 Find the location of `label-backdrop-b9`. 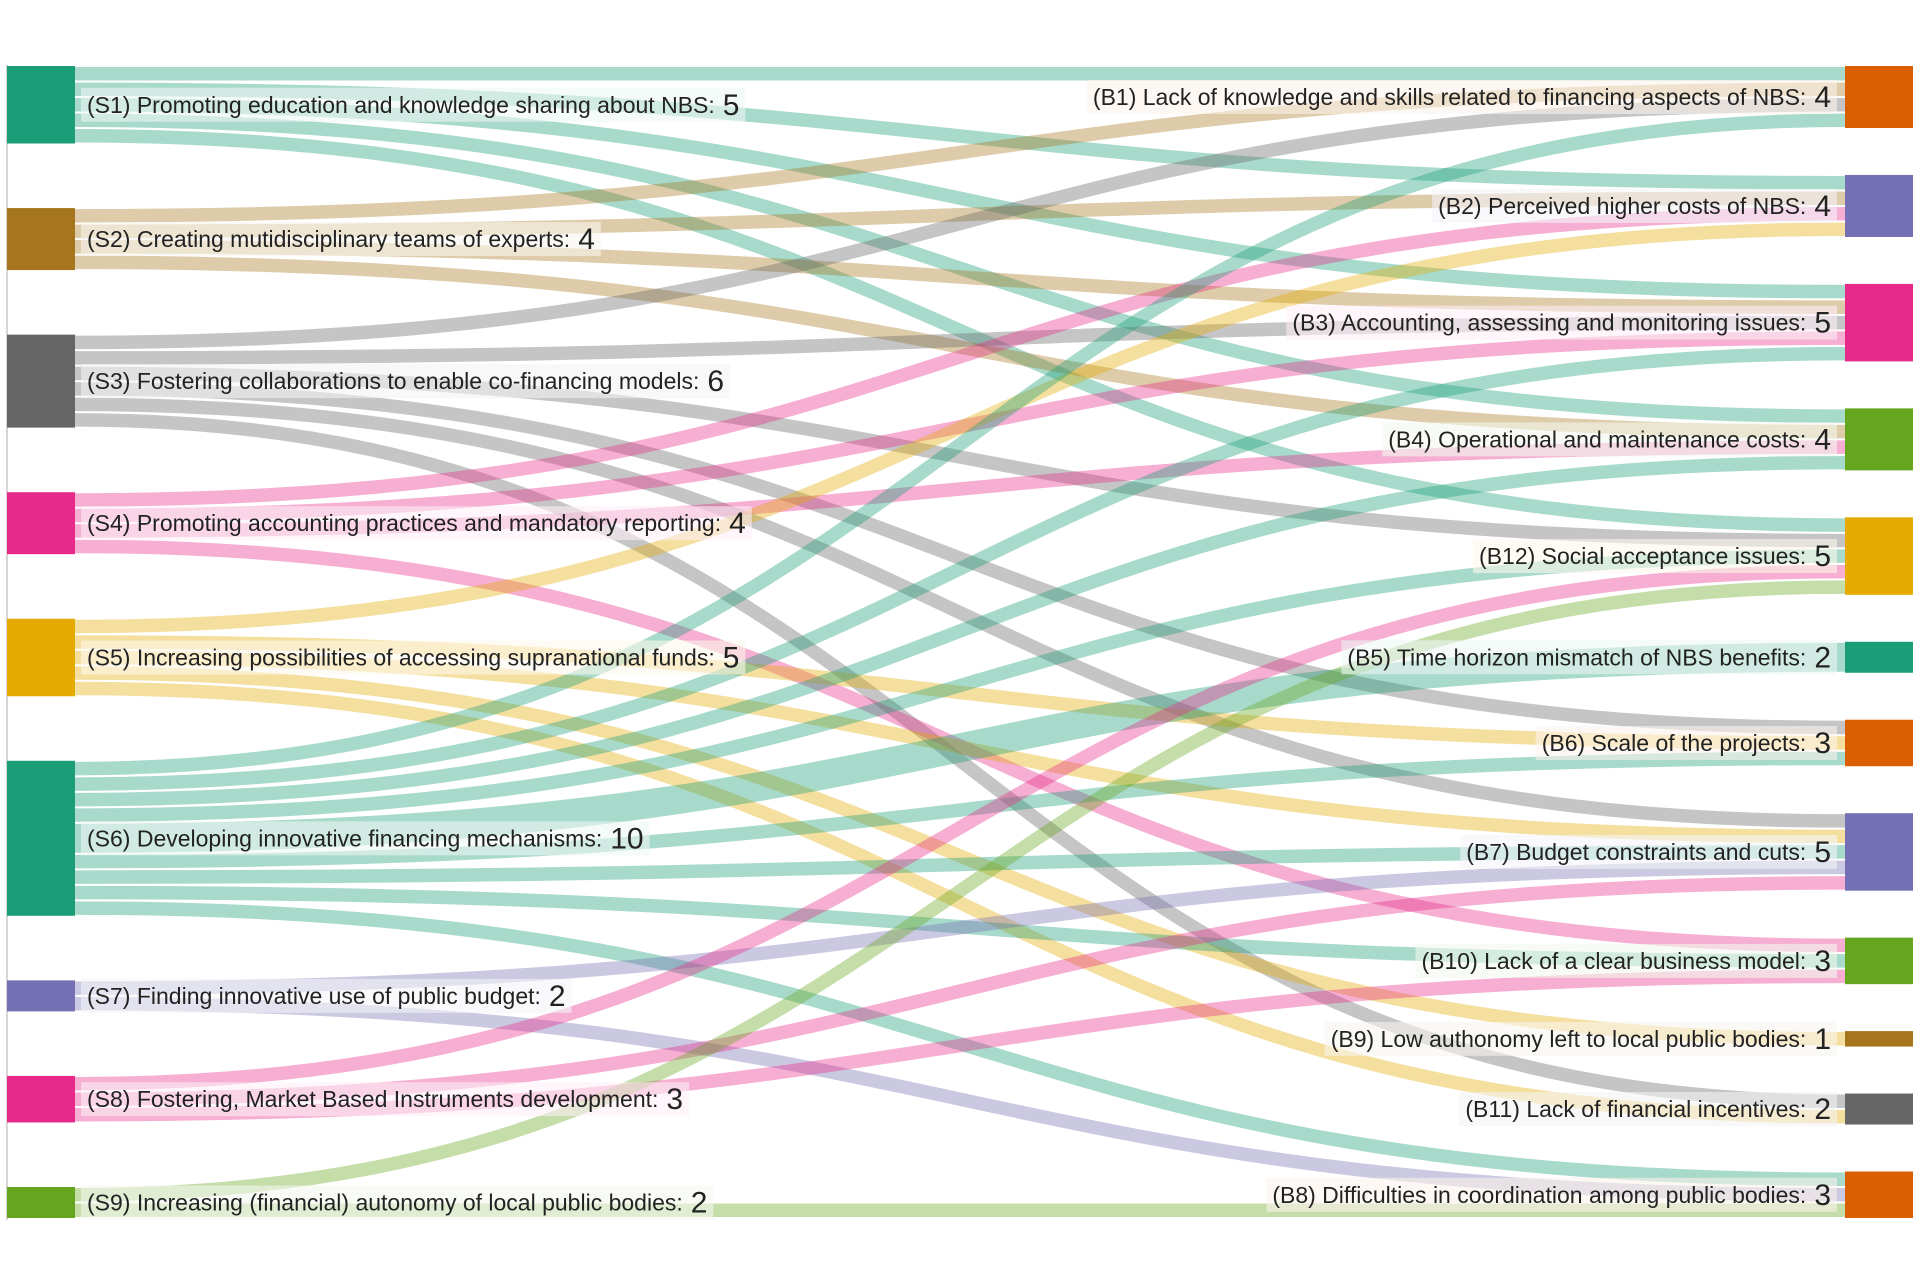

label-backdrop-b9 is located at coordinates (1580, 1038).